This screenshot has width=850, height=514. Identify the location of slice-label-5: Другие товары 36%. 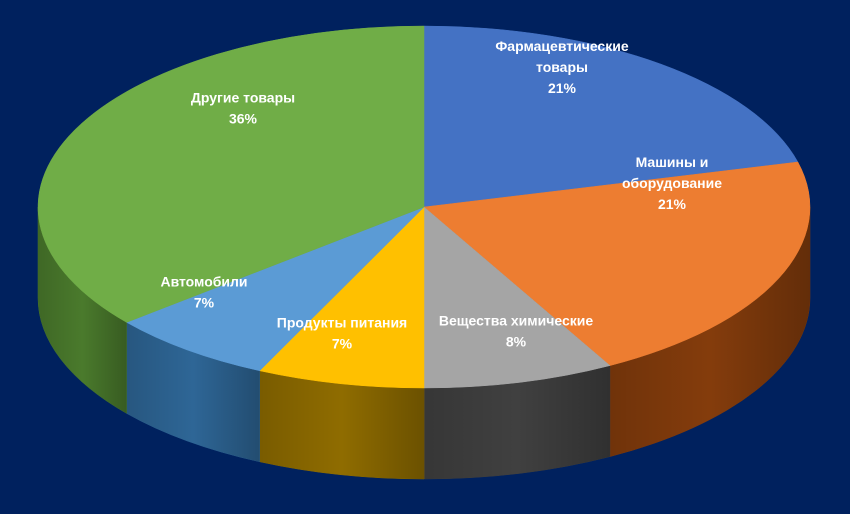
(243, 108).